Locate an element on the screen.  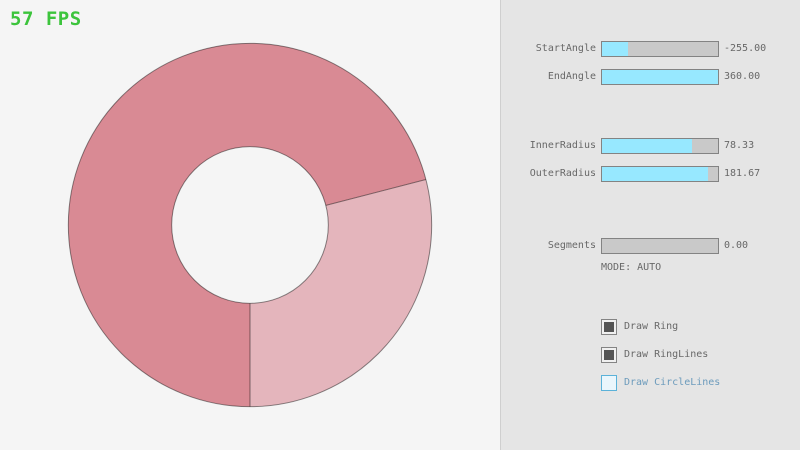
slider-row-start-angle: StartAngle -255.00 is located at coordinates (650, 49).